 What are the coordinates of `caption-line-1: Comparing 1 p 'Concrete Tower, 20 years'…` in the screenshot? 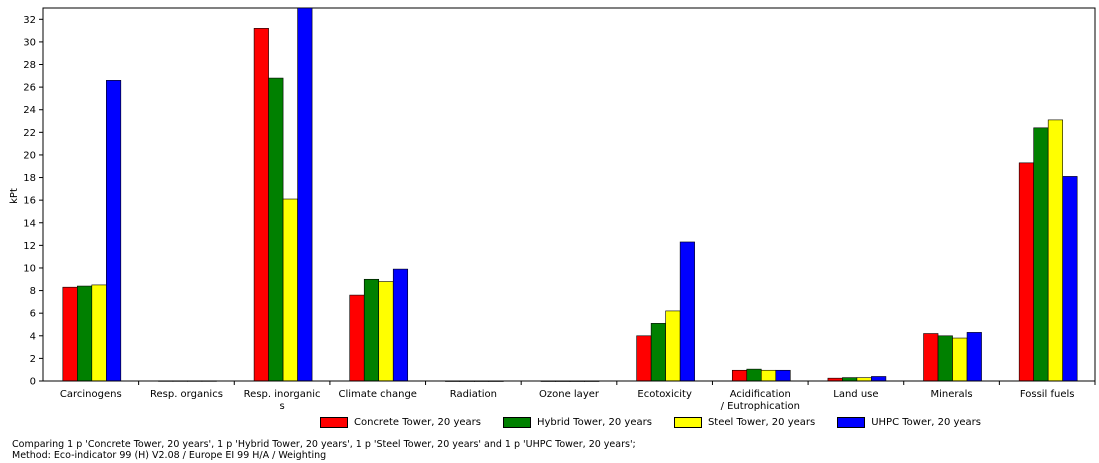 It's located at (324, 444).